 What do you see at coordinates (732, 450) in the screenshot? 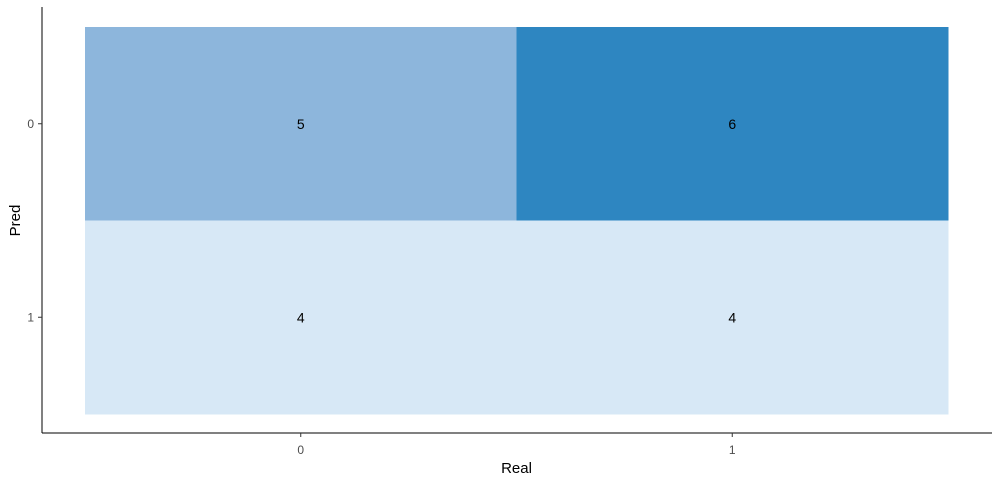
I see `x-tick-label: 1` at bounding box center [732, 450].